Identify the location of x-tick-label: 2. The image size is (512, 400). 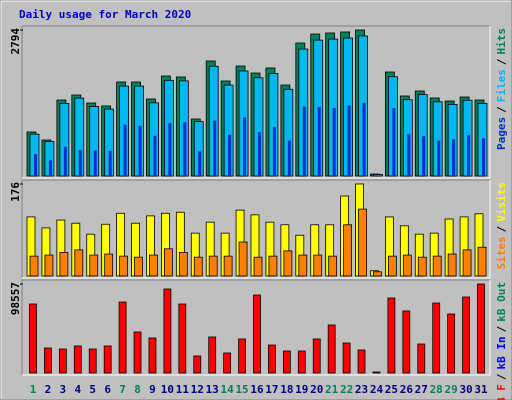
(48, 389).